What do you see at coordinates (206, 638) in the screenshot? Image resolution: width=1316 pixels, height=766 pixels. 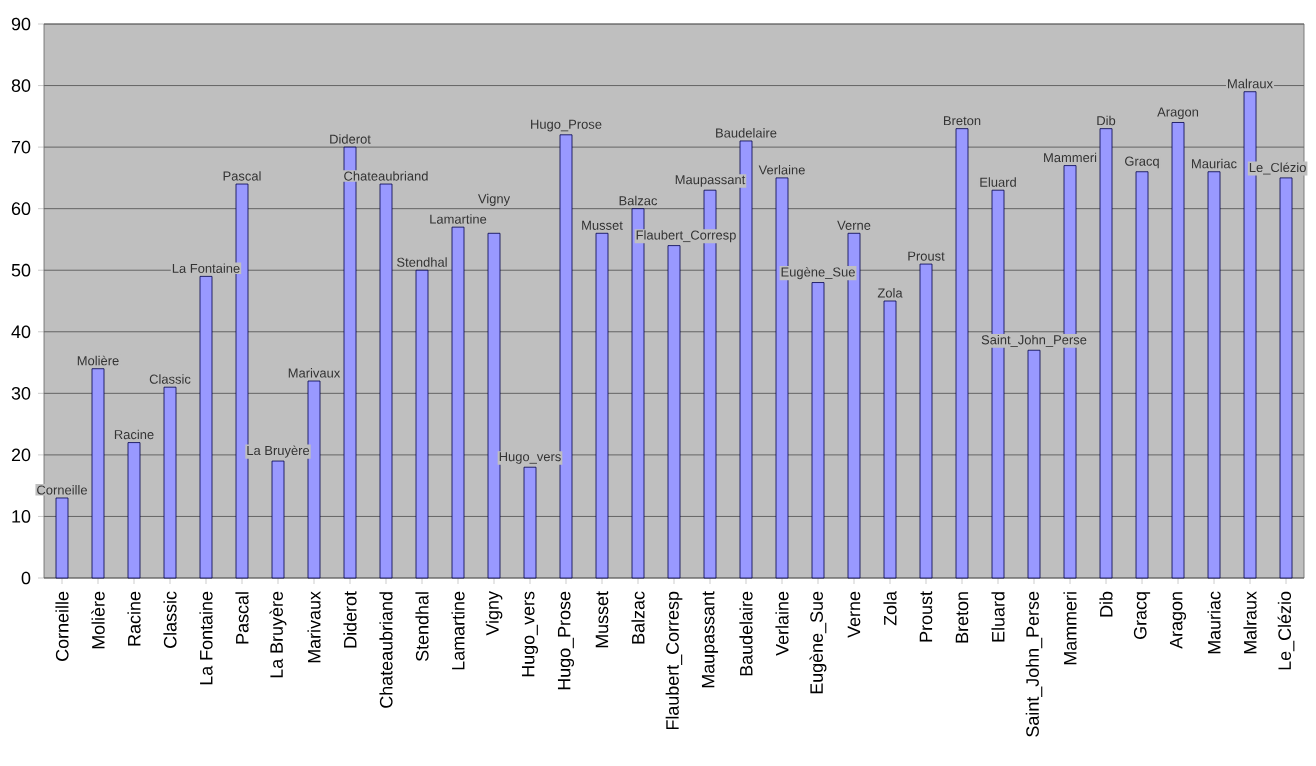 I see `x-tick-label: La Fontaine` at bounding box center [206, 638].